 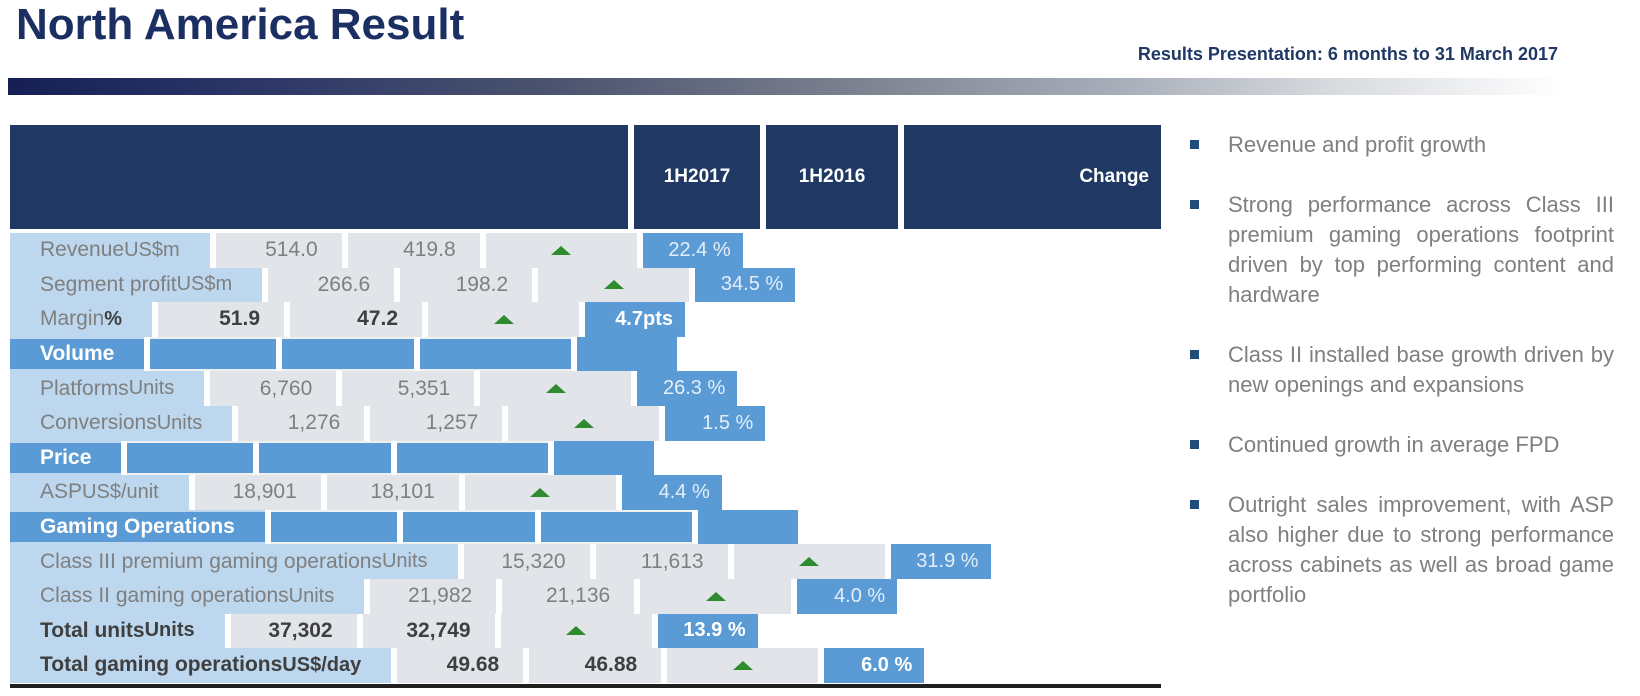 I want to click on bullet-item: Revenue and profit growth, so click(x=1402, y=145).